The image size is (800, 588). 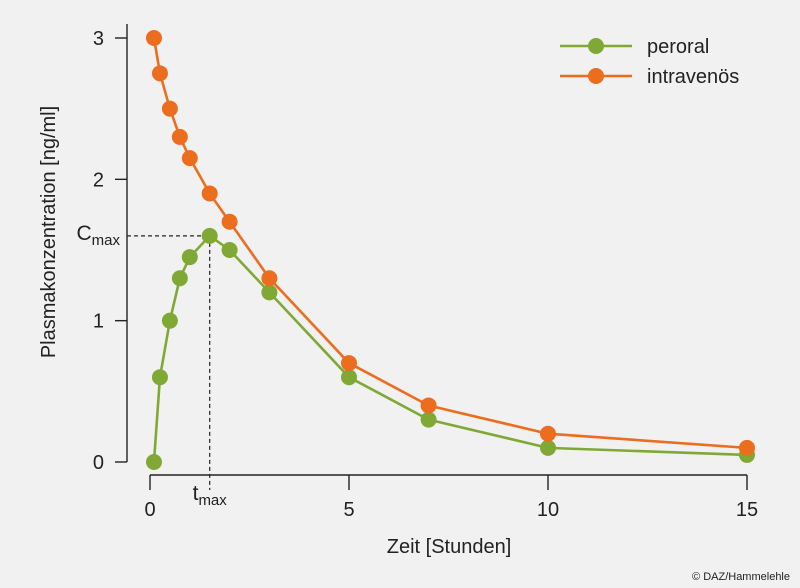 I want to click on x-tick-label: 10, so click(x=548, y=510).